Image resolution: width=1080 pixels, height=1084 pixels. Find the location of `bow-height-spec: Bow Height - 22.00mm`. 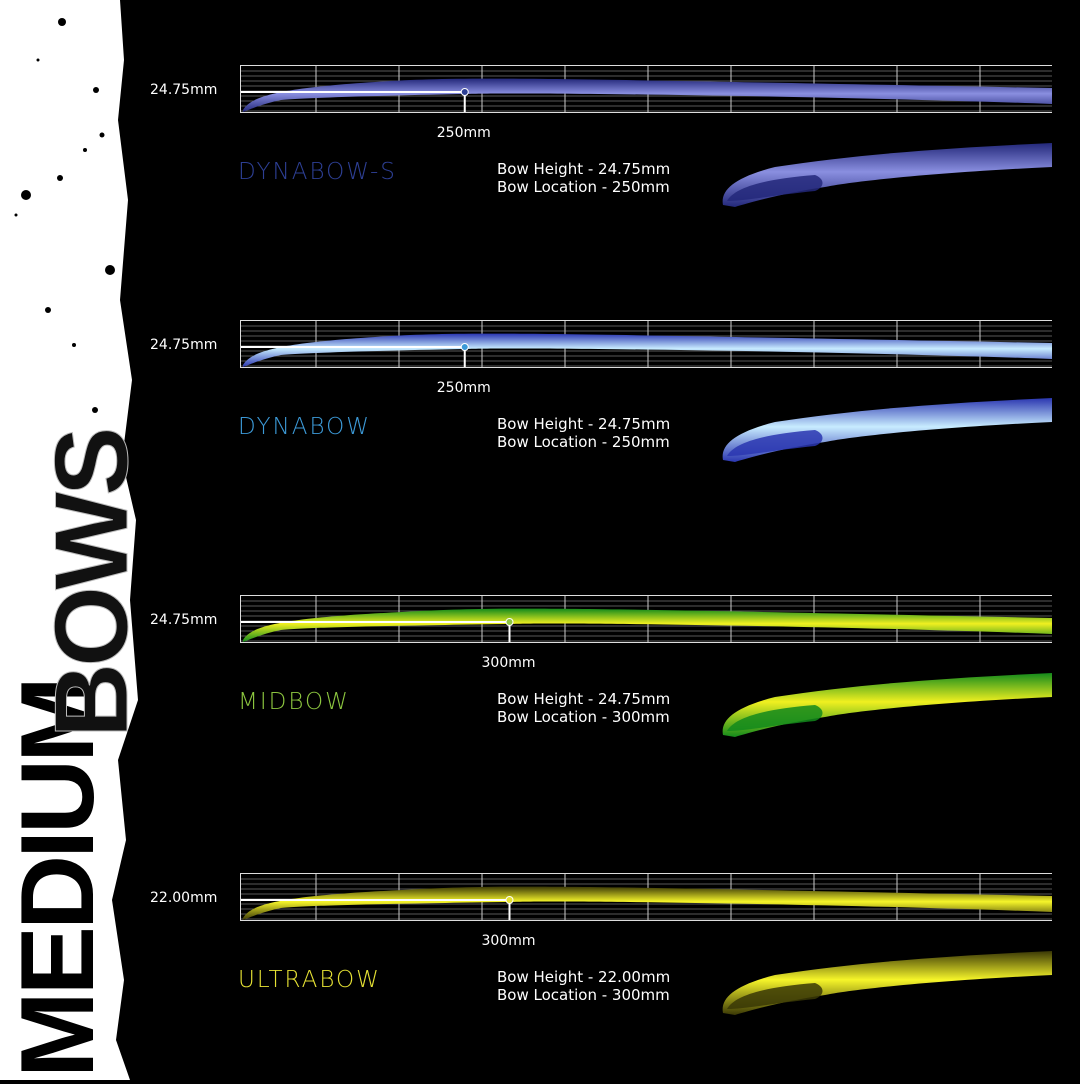

bow-height-spec: Bow Height - 22.00mm is located at coordinates (584, 977).